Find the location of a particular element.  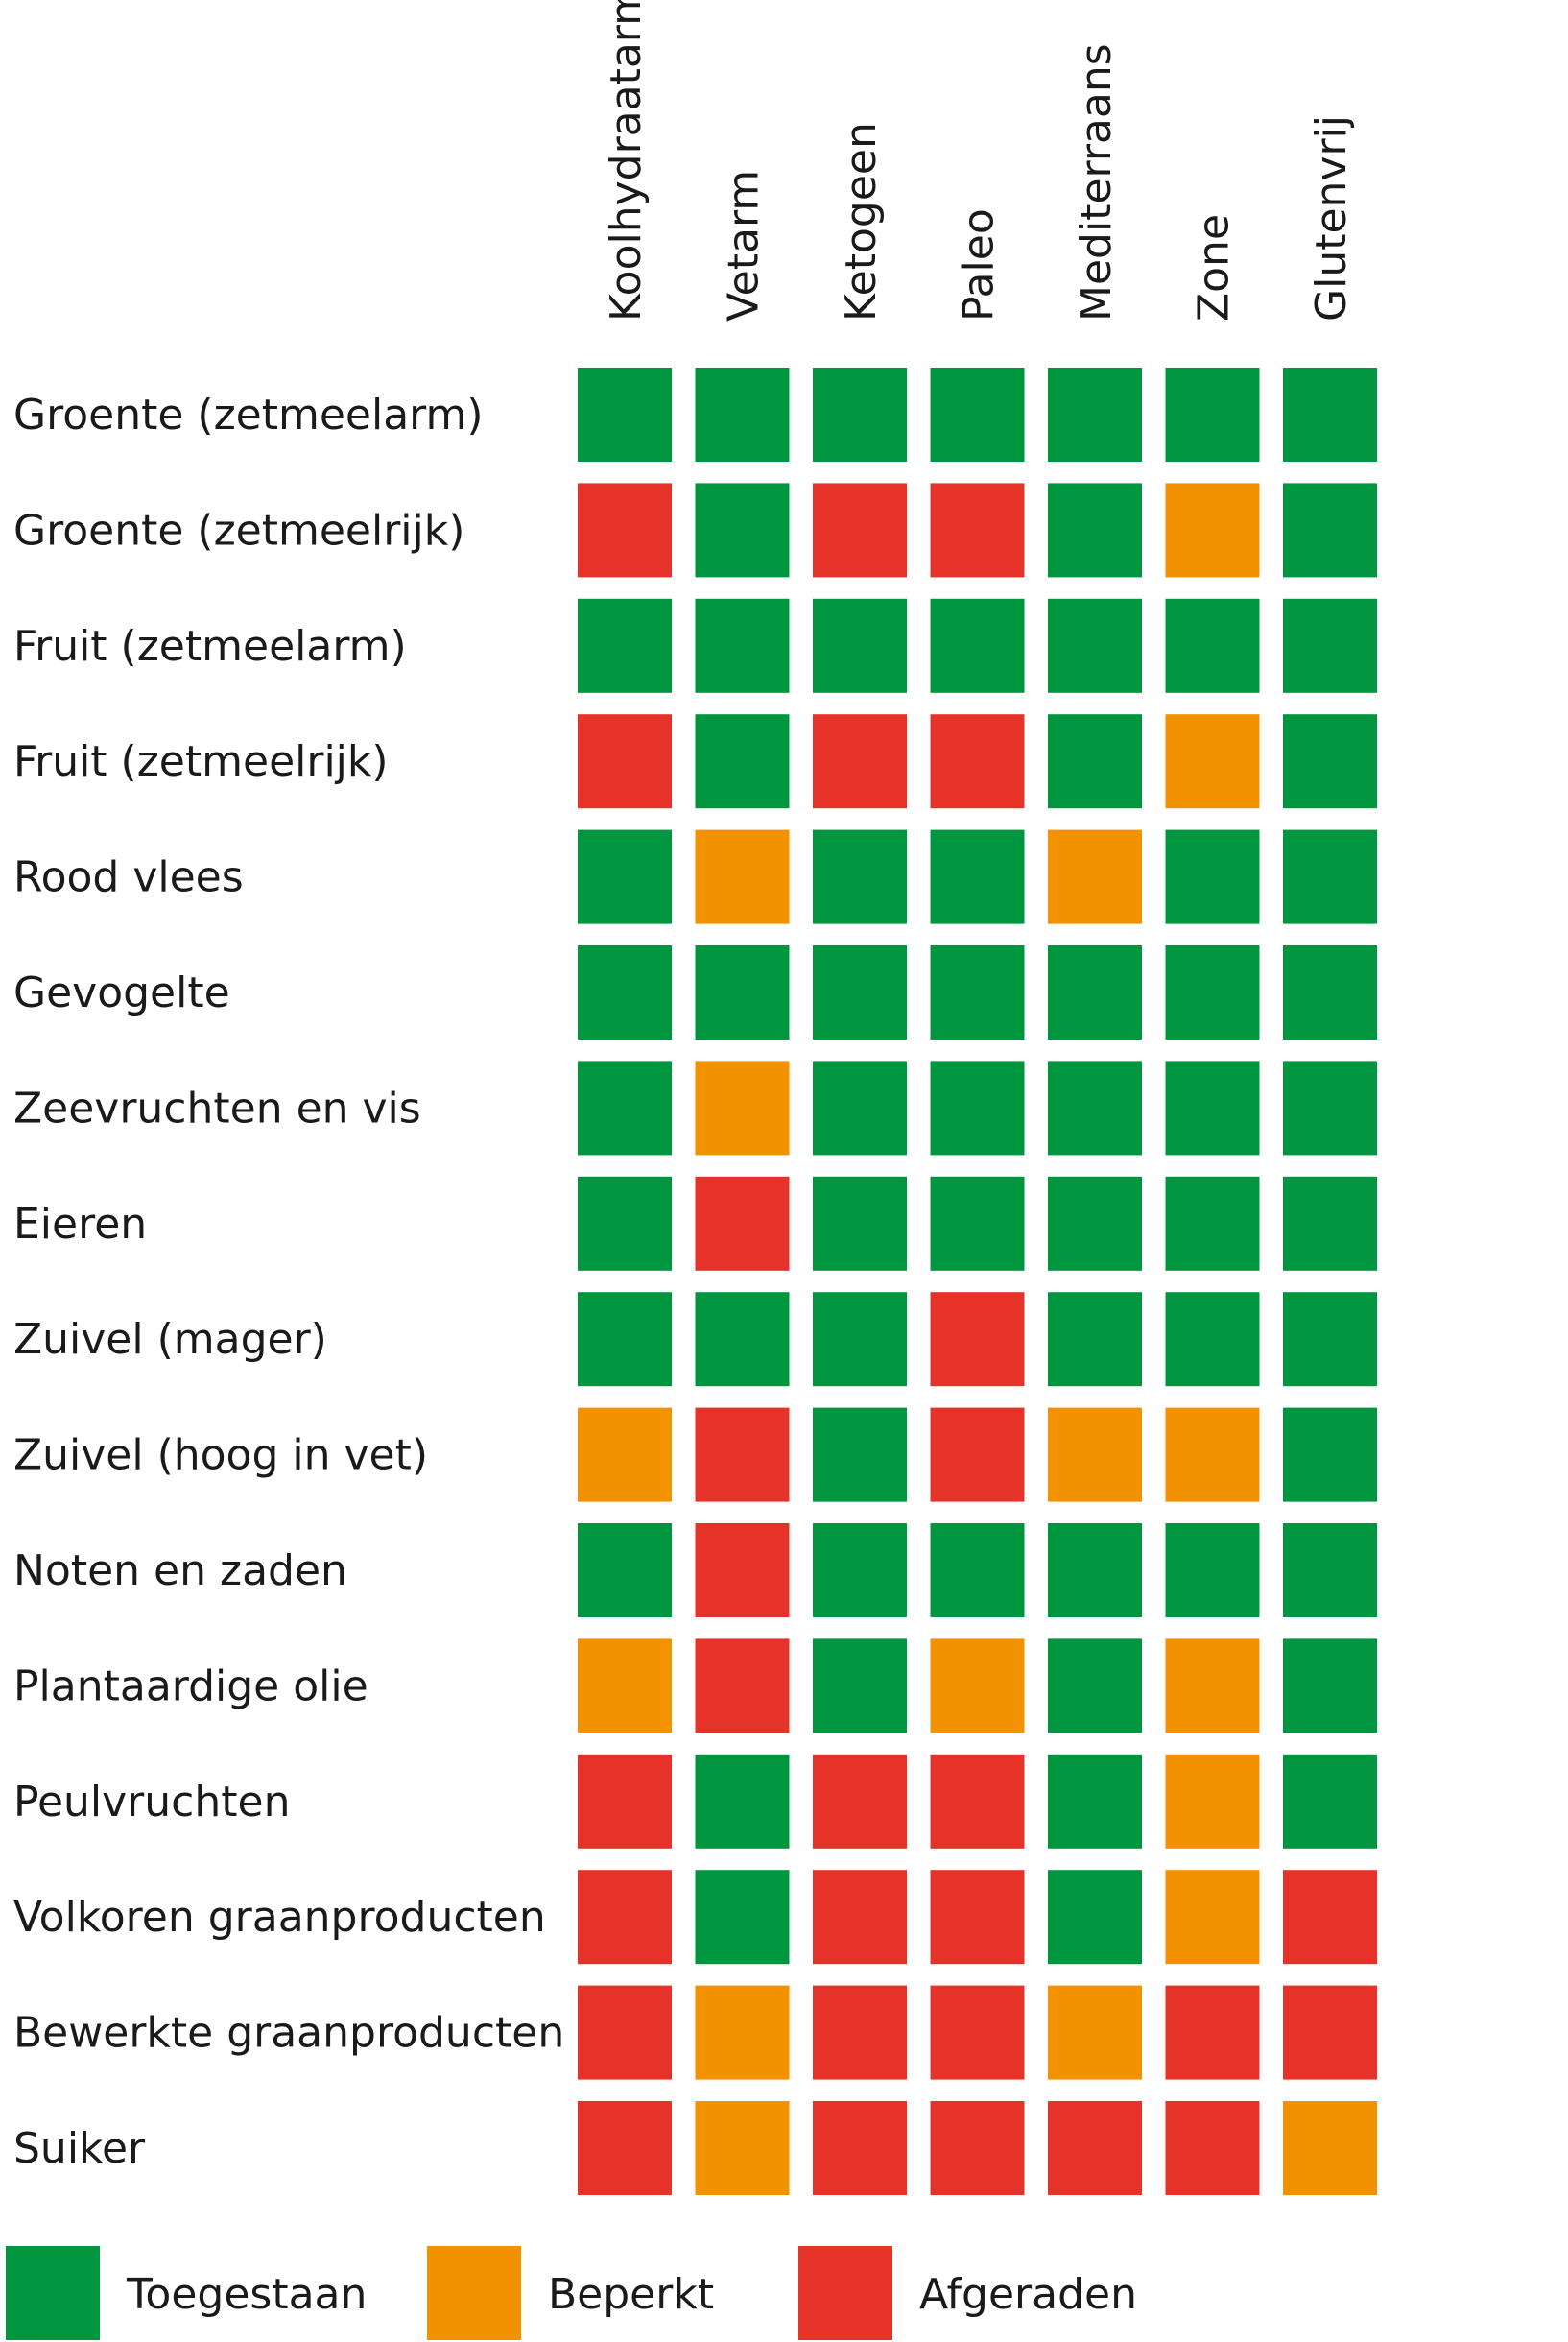

cell-zeevruchten-en-vis-vetarm is located at coordinates (742, 1108).